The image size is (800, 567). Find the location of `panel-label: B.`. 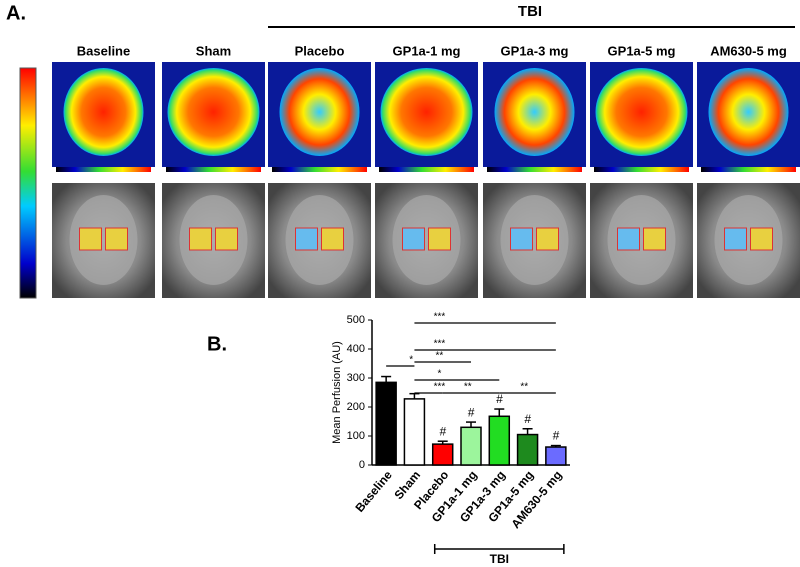

panel-label: B. is located at coordinates (217, 344).